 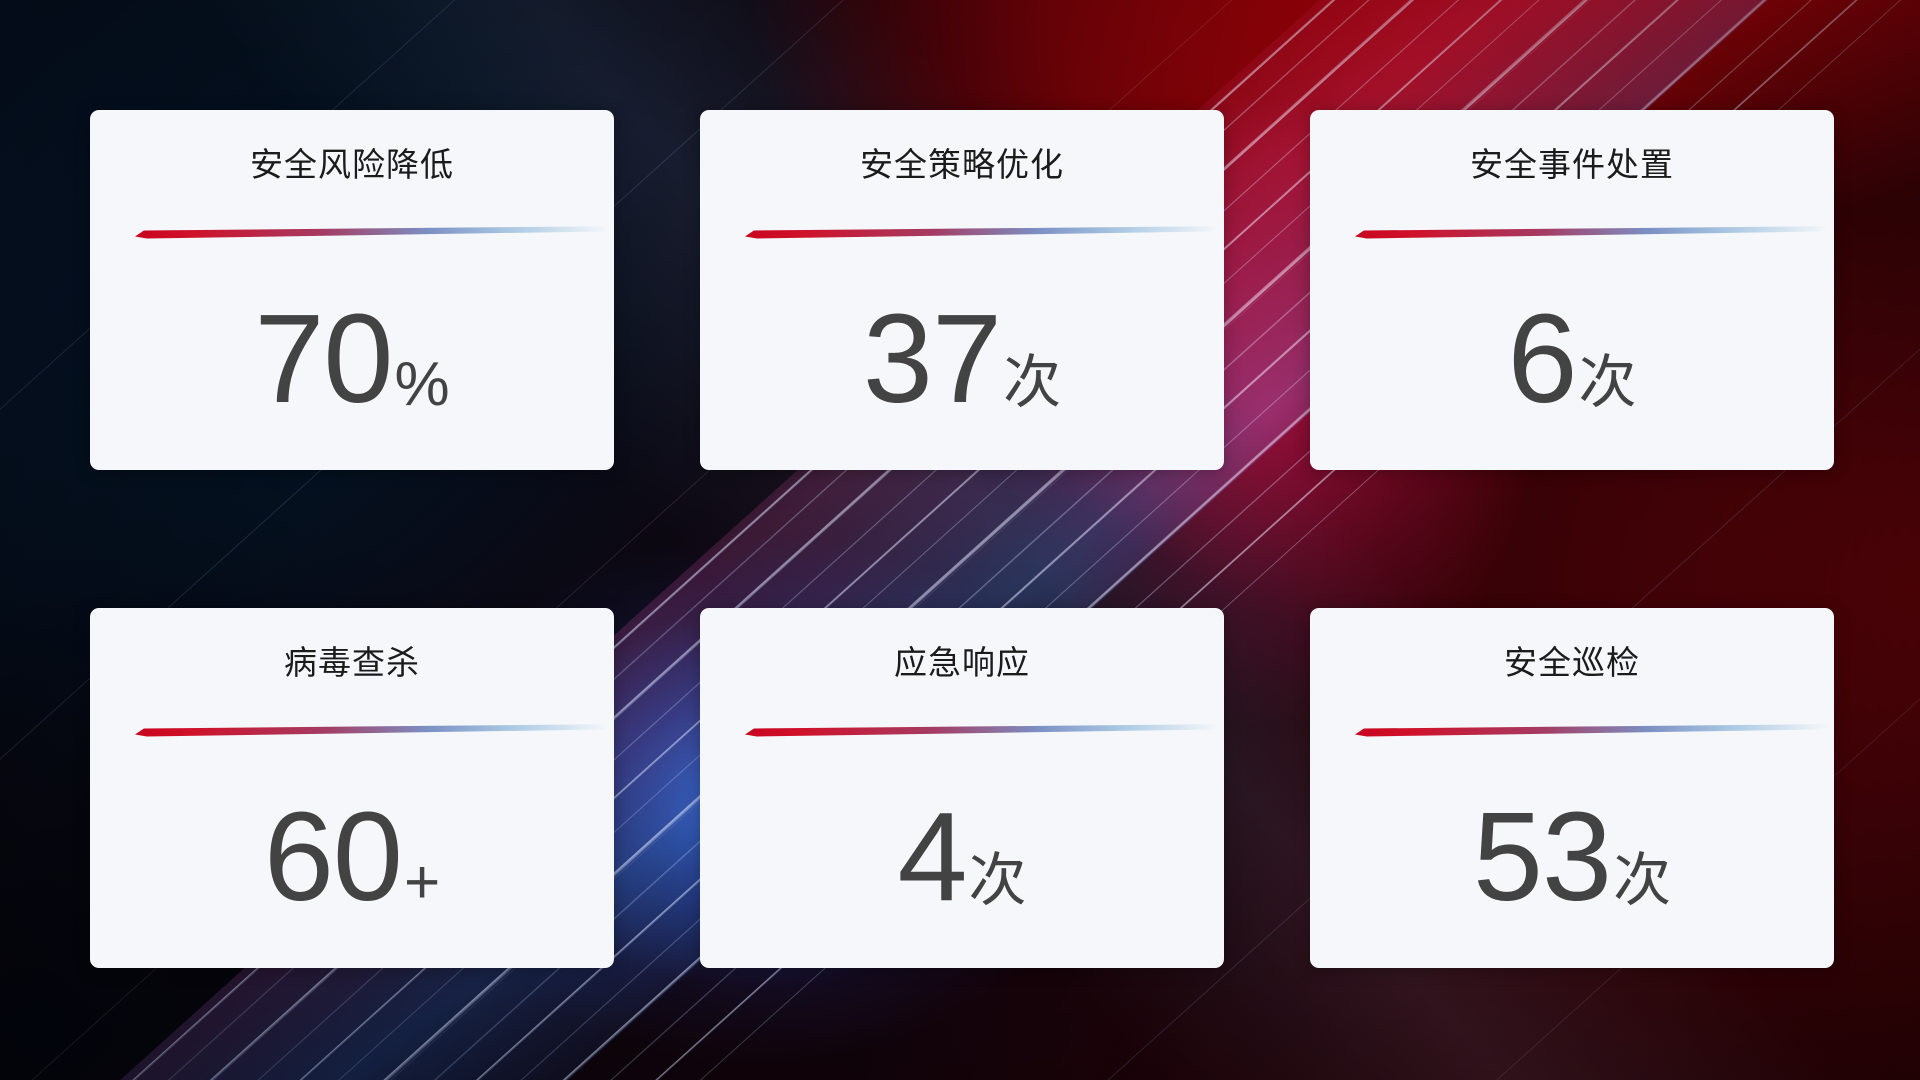 I want to click on stat-value-number: 70, so click(x=323, y=358).